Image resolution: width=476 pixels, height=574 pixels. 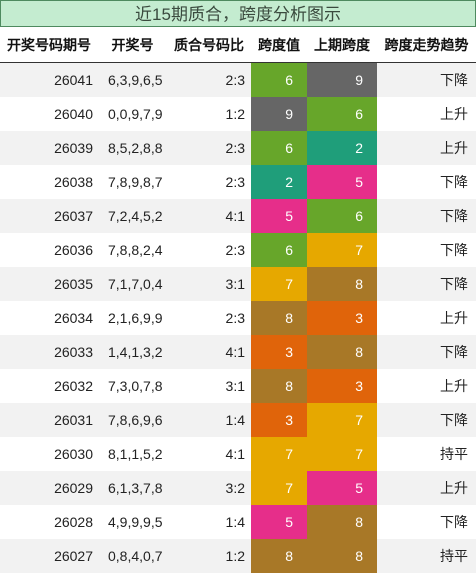 What do you see at coordinates (49, 352) in the screenshot?
I see `cell-period: 26033` at bounding box center [49, 352].